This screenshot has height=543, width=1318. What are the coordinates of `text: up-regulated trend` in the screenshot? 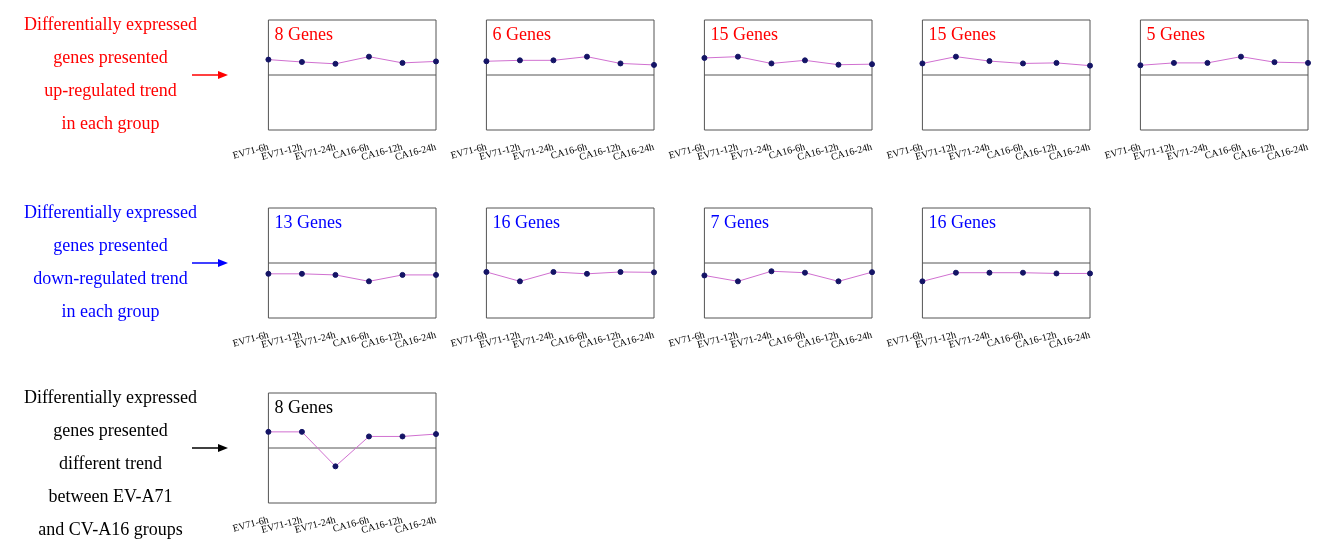 It's located at (110, 90).